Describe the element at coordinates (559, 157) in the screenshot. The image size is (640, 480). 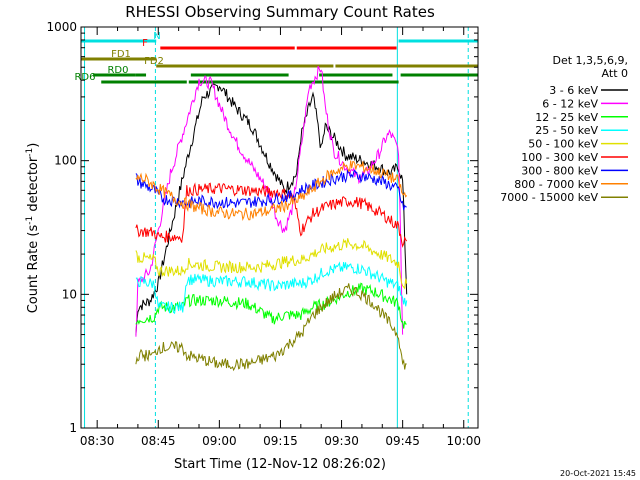
I see `legend-label-5: 100 - 300 keV` at that location.